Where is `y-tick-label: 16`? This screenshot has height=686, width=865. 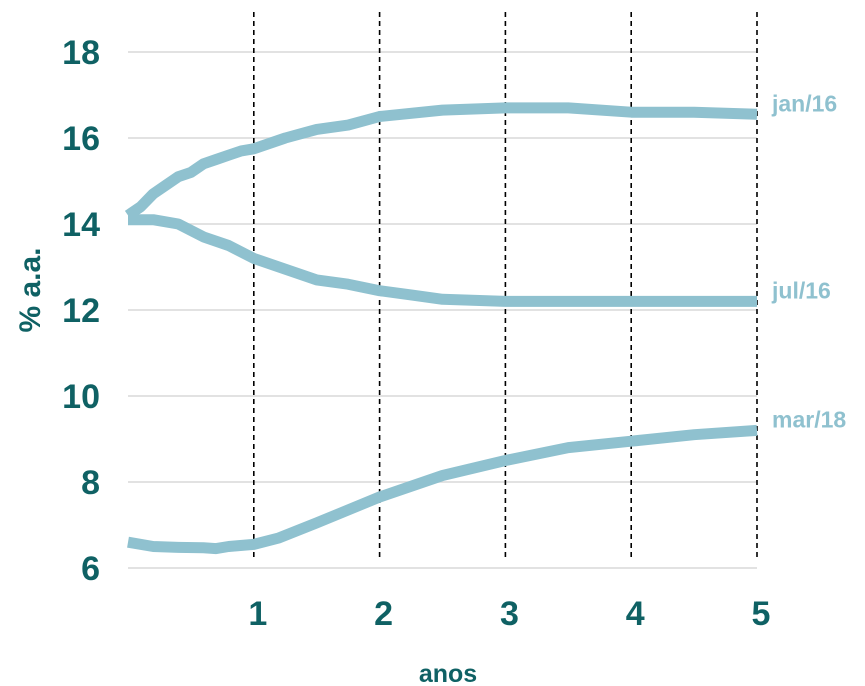
y-tick-label: 16 is located at coordinates (81, 139).